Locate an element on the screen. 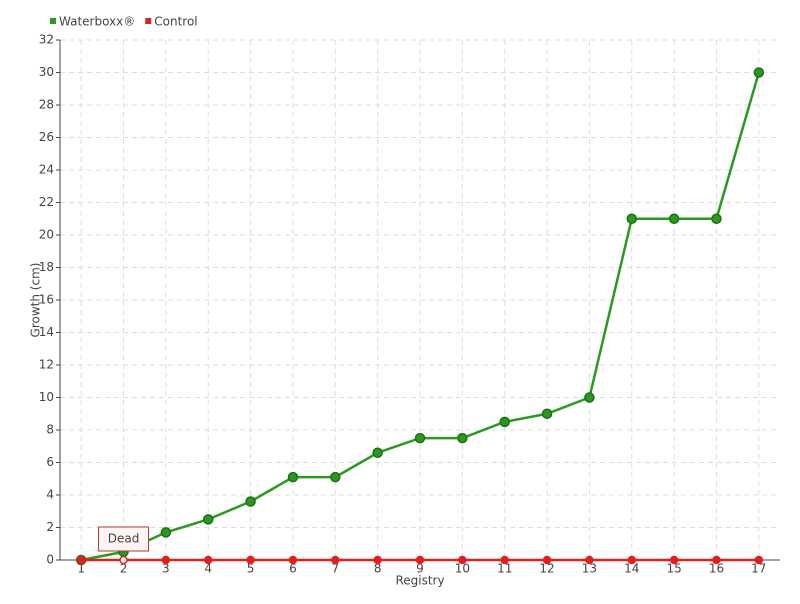  y-tick-label: 26 is located at coordinates (46, 137).